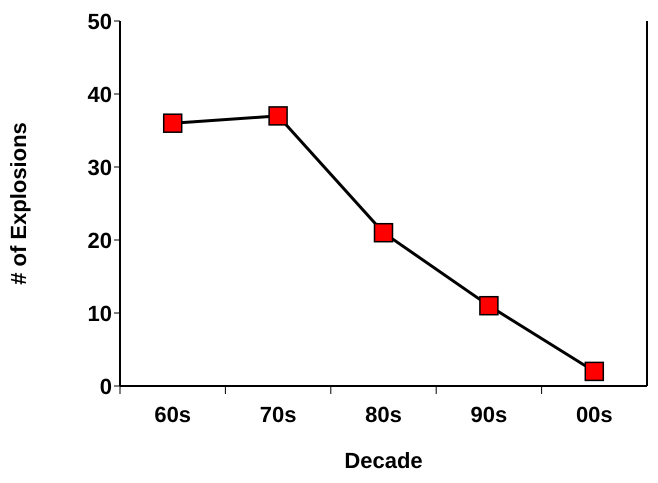 Image resolution: width=658 pixels, height=483 pixels. I want to click on x-tick-label: 00s, so click(594, 414).